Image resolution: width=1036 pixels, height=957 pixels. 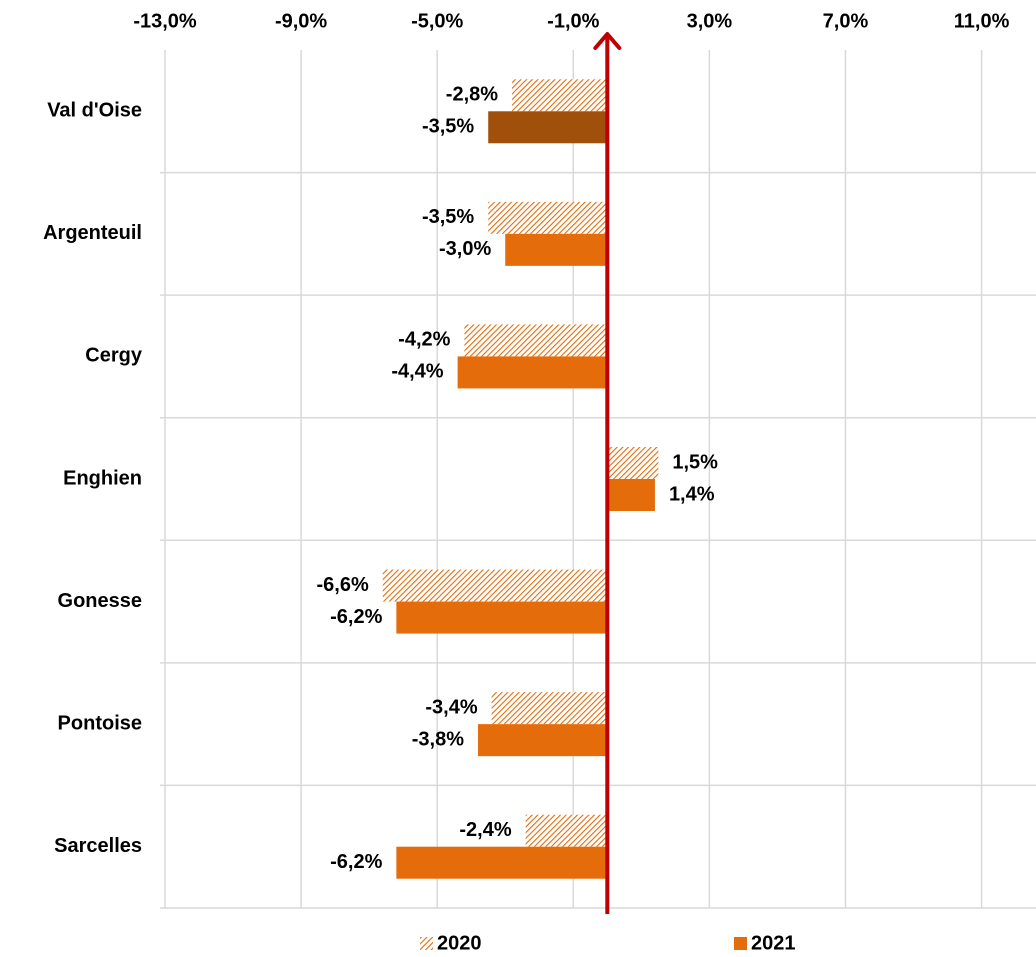 I want to click on data-label: -6,6%, so click(x=343, y=585).